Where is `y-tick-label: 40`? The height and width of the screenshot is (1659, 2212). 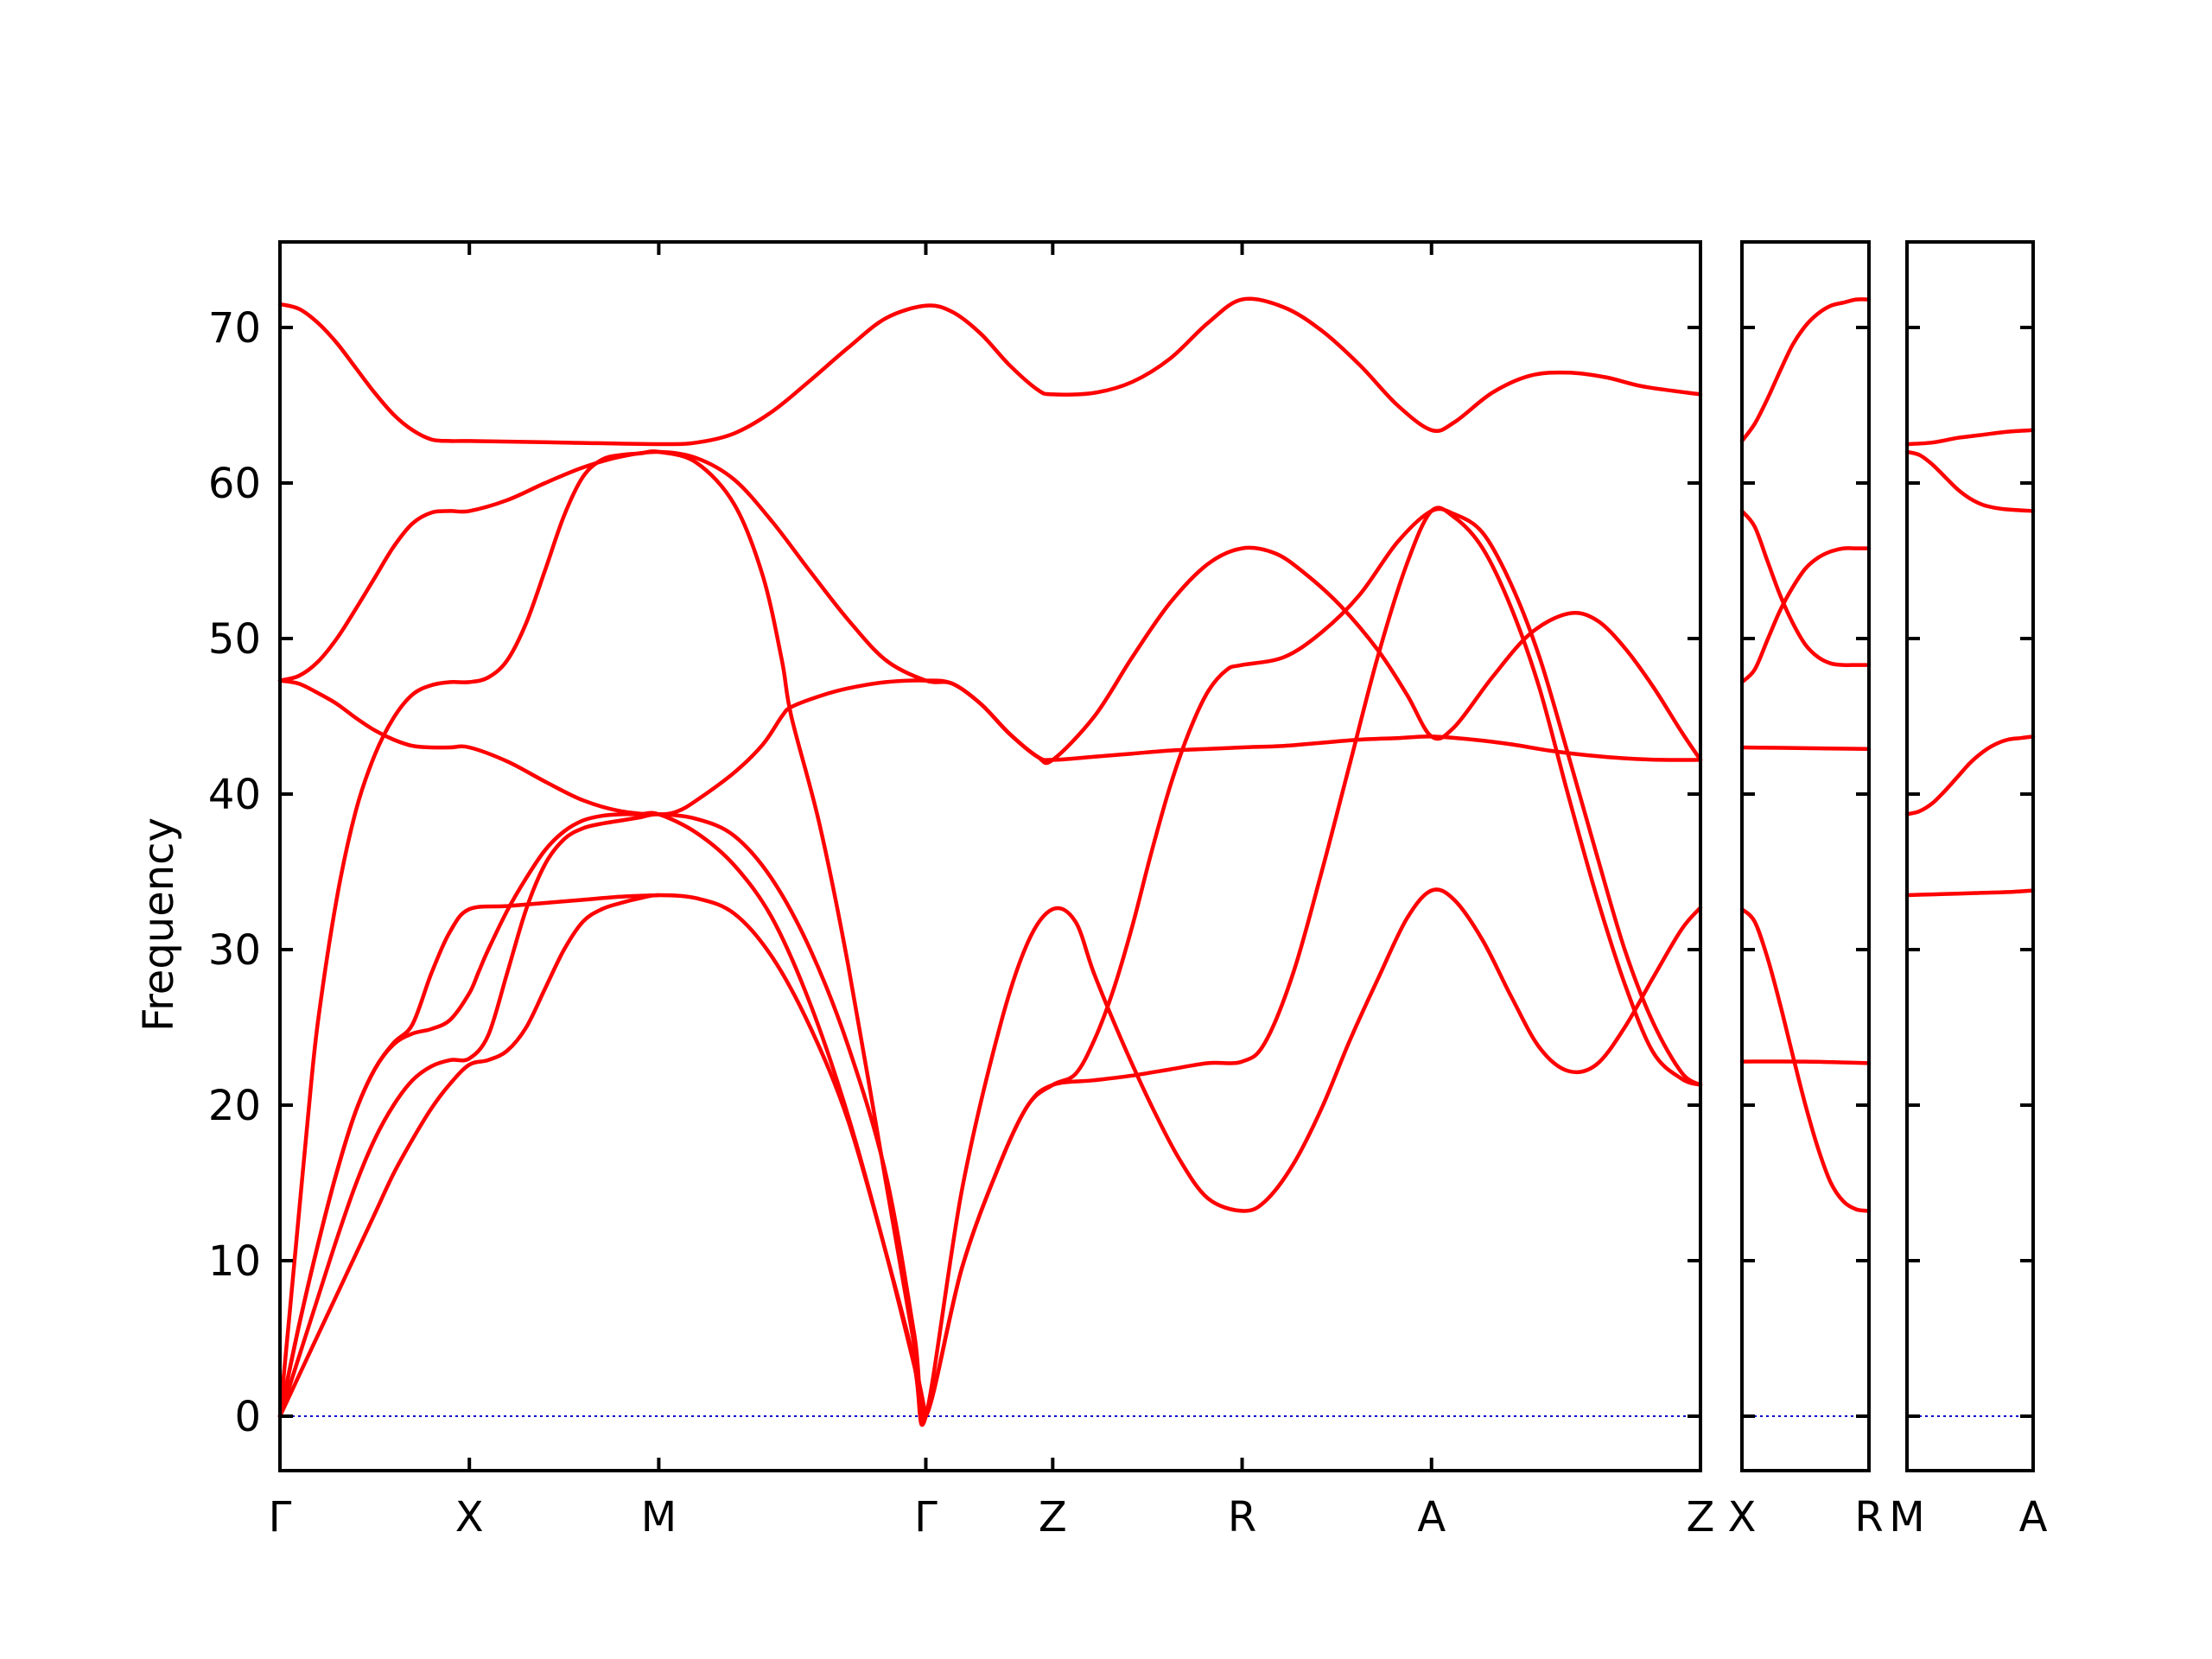
y-tick-label: 40 is located at coordinates (234, 795).